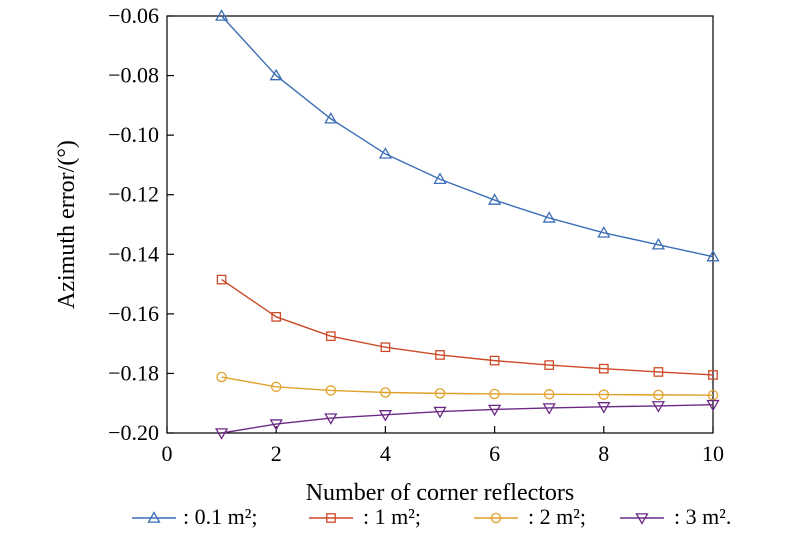 This screenshot has height=542, width=800. What do you see at coordinates (133, 194) in the screenshot?
I see `y-tick-label: −0.12` at bounding box center [133, 194].